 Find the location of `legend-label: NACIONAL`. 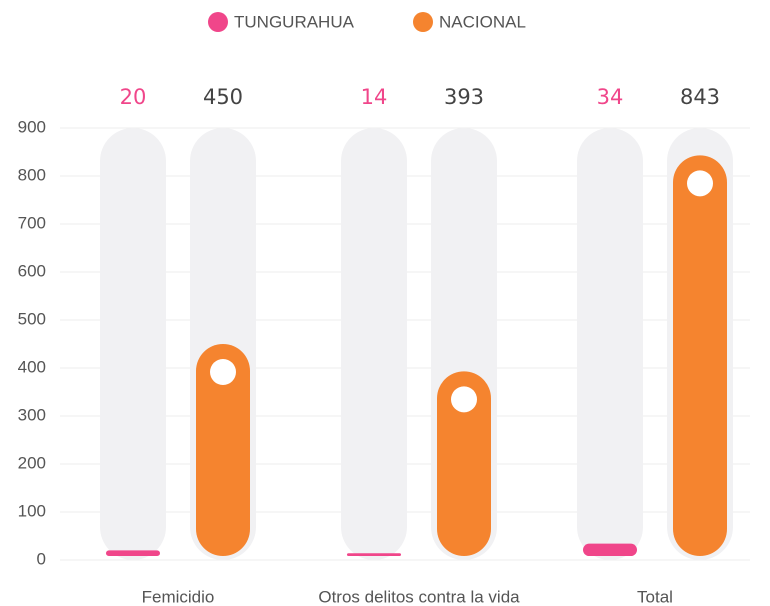

legend-label: NACIONAL is located at coordinates (482, 21).